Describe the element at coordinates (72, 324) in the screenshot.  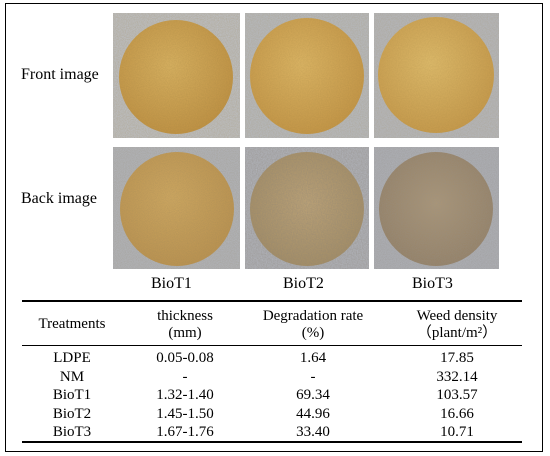
I see `header-treatments: Treatments` at that location.